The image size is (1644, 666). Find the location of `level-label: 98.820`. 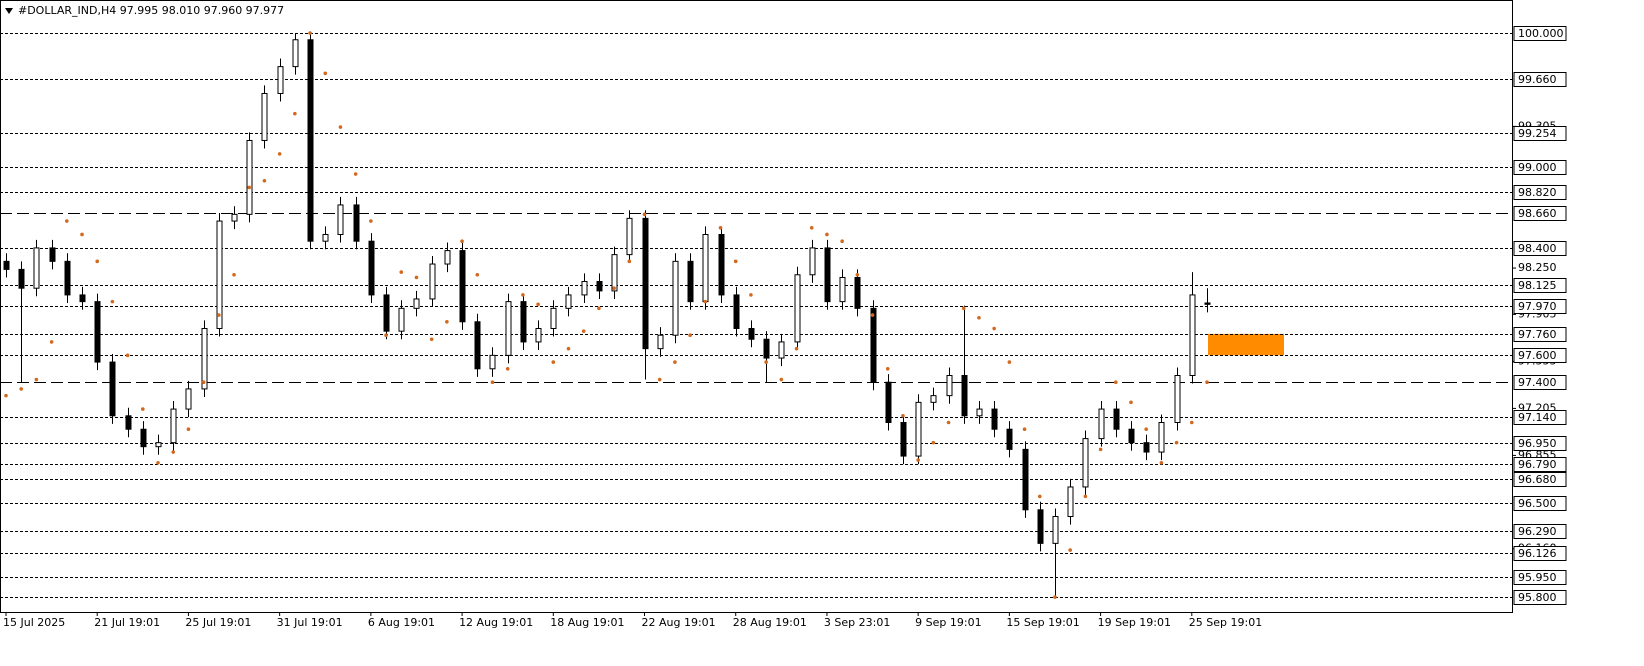

level-label: 98.820 is located at coordinates (1537, 192).